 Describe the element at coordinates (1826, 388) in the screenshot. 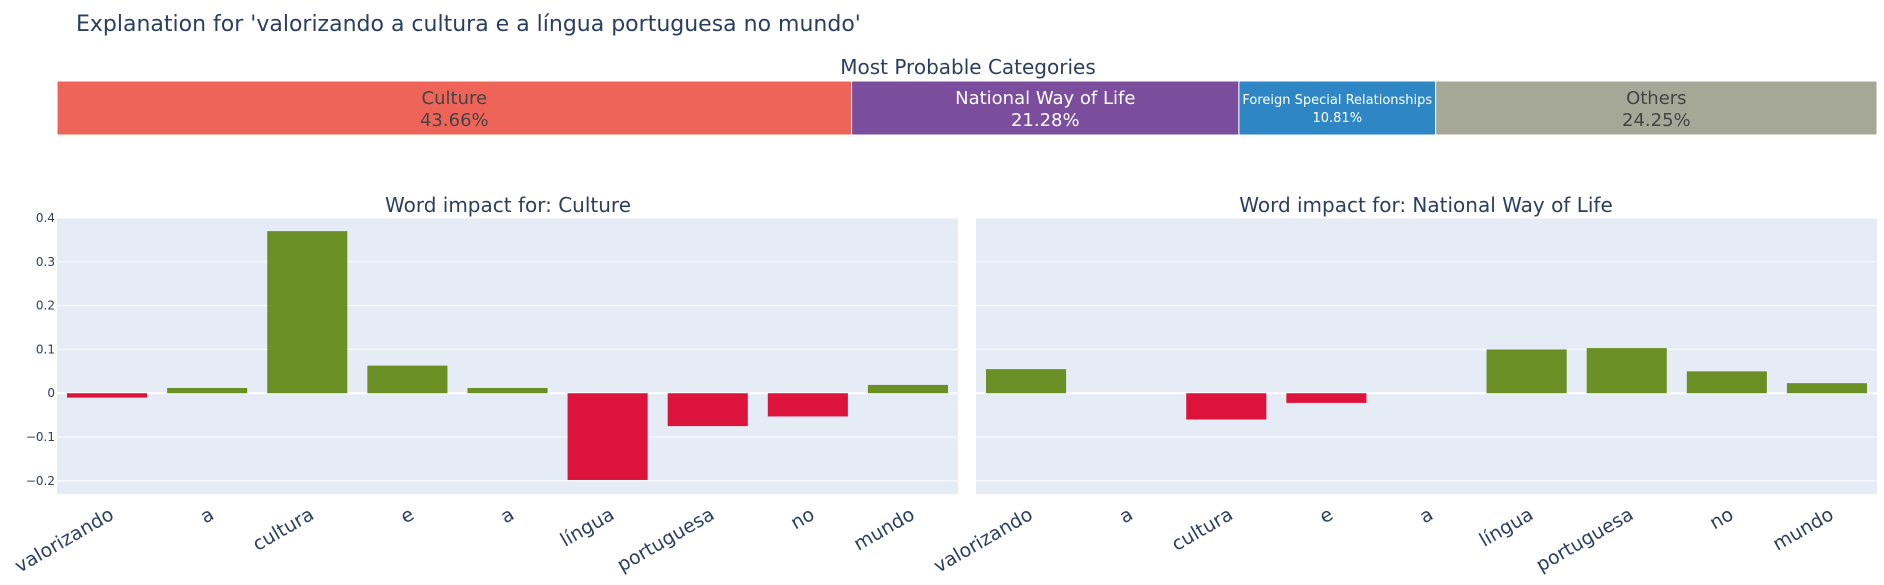

I see `panel2-bar-mundo` at that location.